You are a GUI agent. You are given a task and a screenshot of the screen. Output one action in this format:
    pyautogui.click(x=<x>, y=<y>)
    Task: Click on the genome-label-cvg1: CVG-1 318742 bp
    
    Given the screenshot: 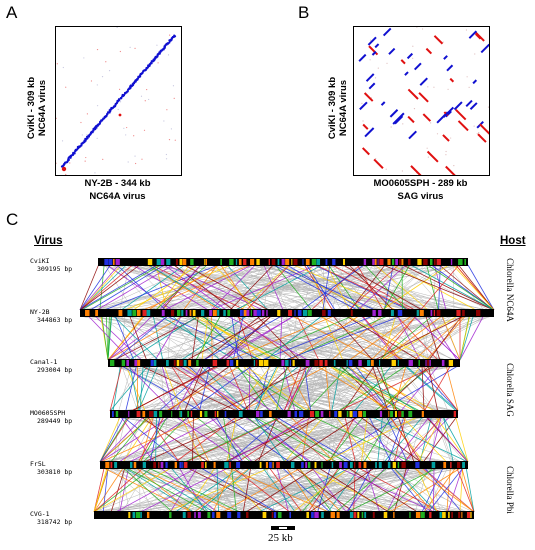 What is the action you would take?
    pyautogui.click(x=51, y=518)
    